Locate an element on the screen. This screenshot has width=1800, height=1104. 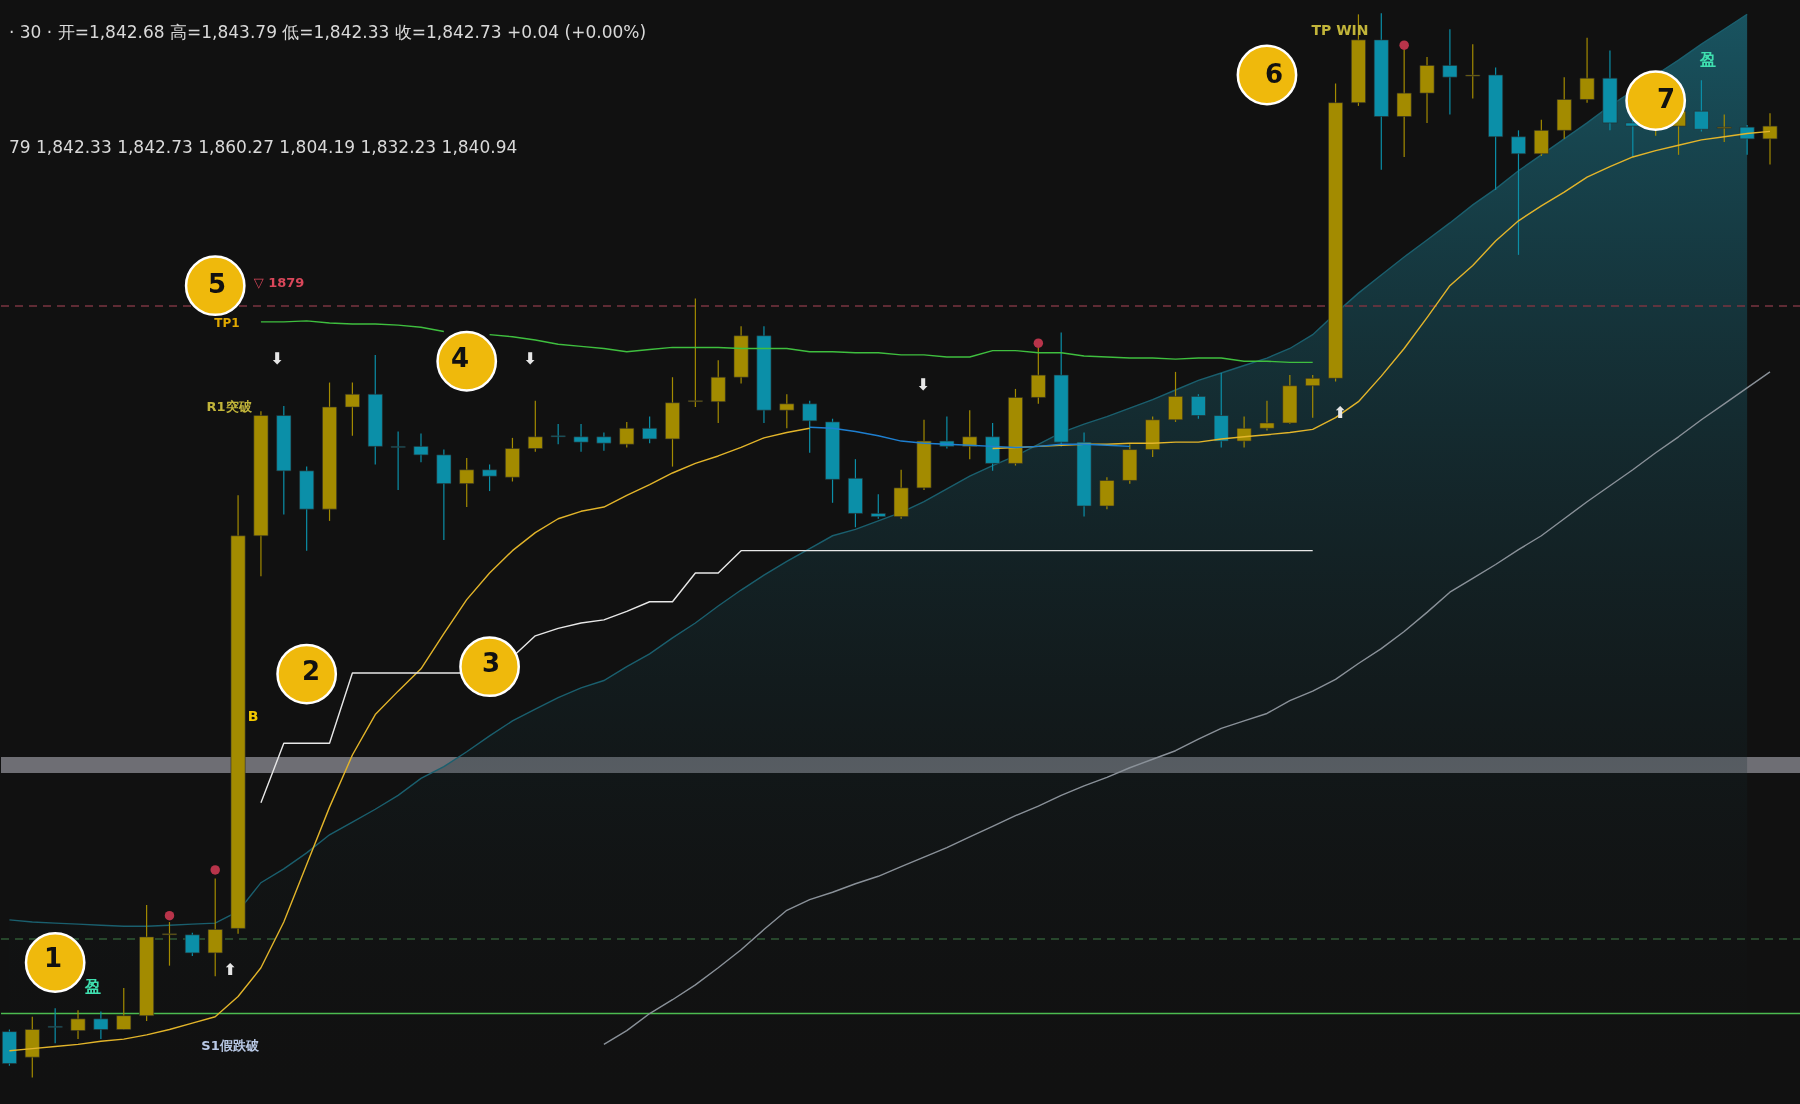
annotation: 4 is located at coordinates (460, 358).